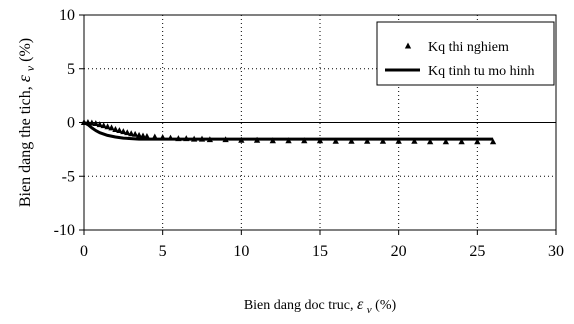  I want to click on legend: Kq thi nghiem Kq tinh tu mo hinh, so click(465, 53).